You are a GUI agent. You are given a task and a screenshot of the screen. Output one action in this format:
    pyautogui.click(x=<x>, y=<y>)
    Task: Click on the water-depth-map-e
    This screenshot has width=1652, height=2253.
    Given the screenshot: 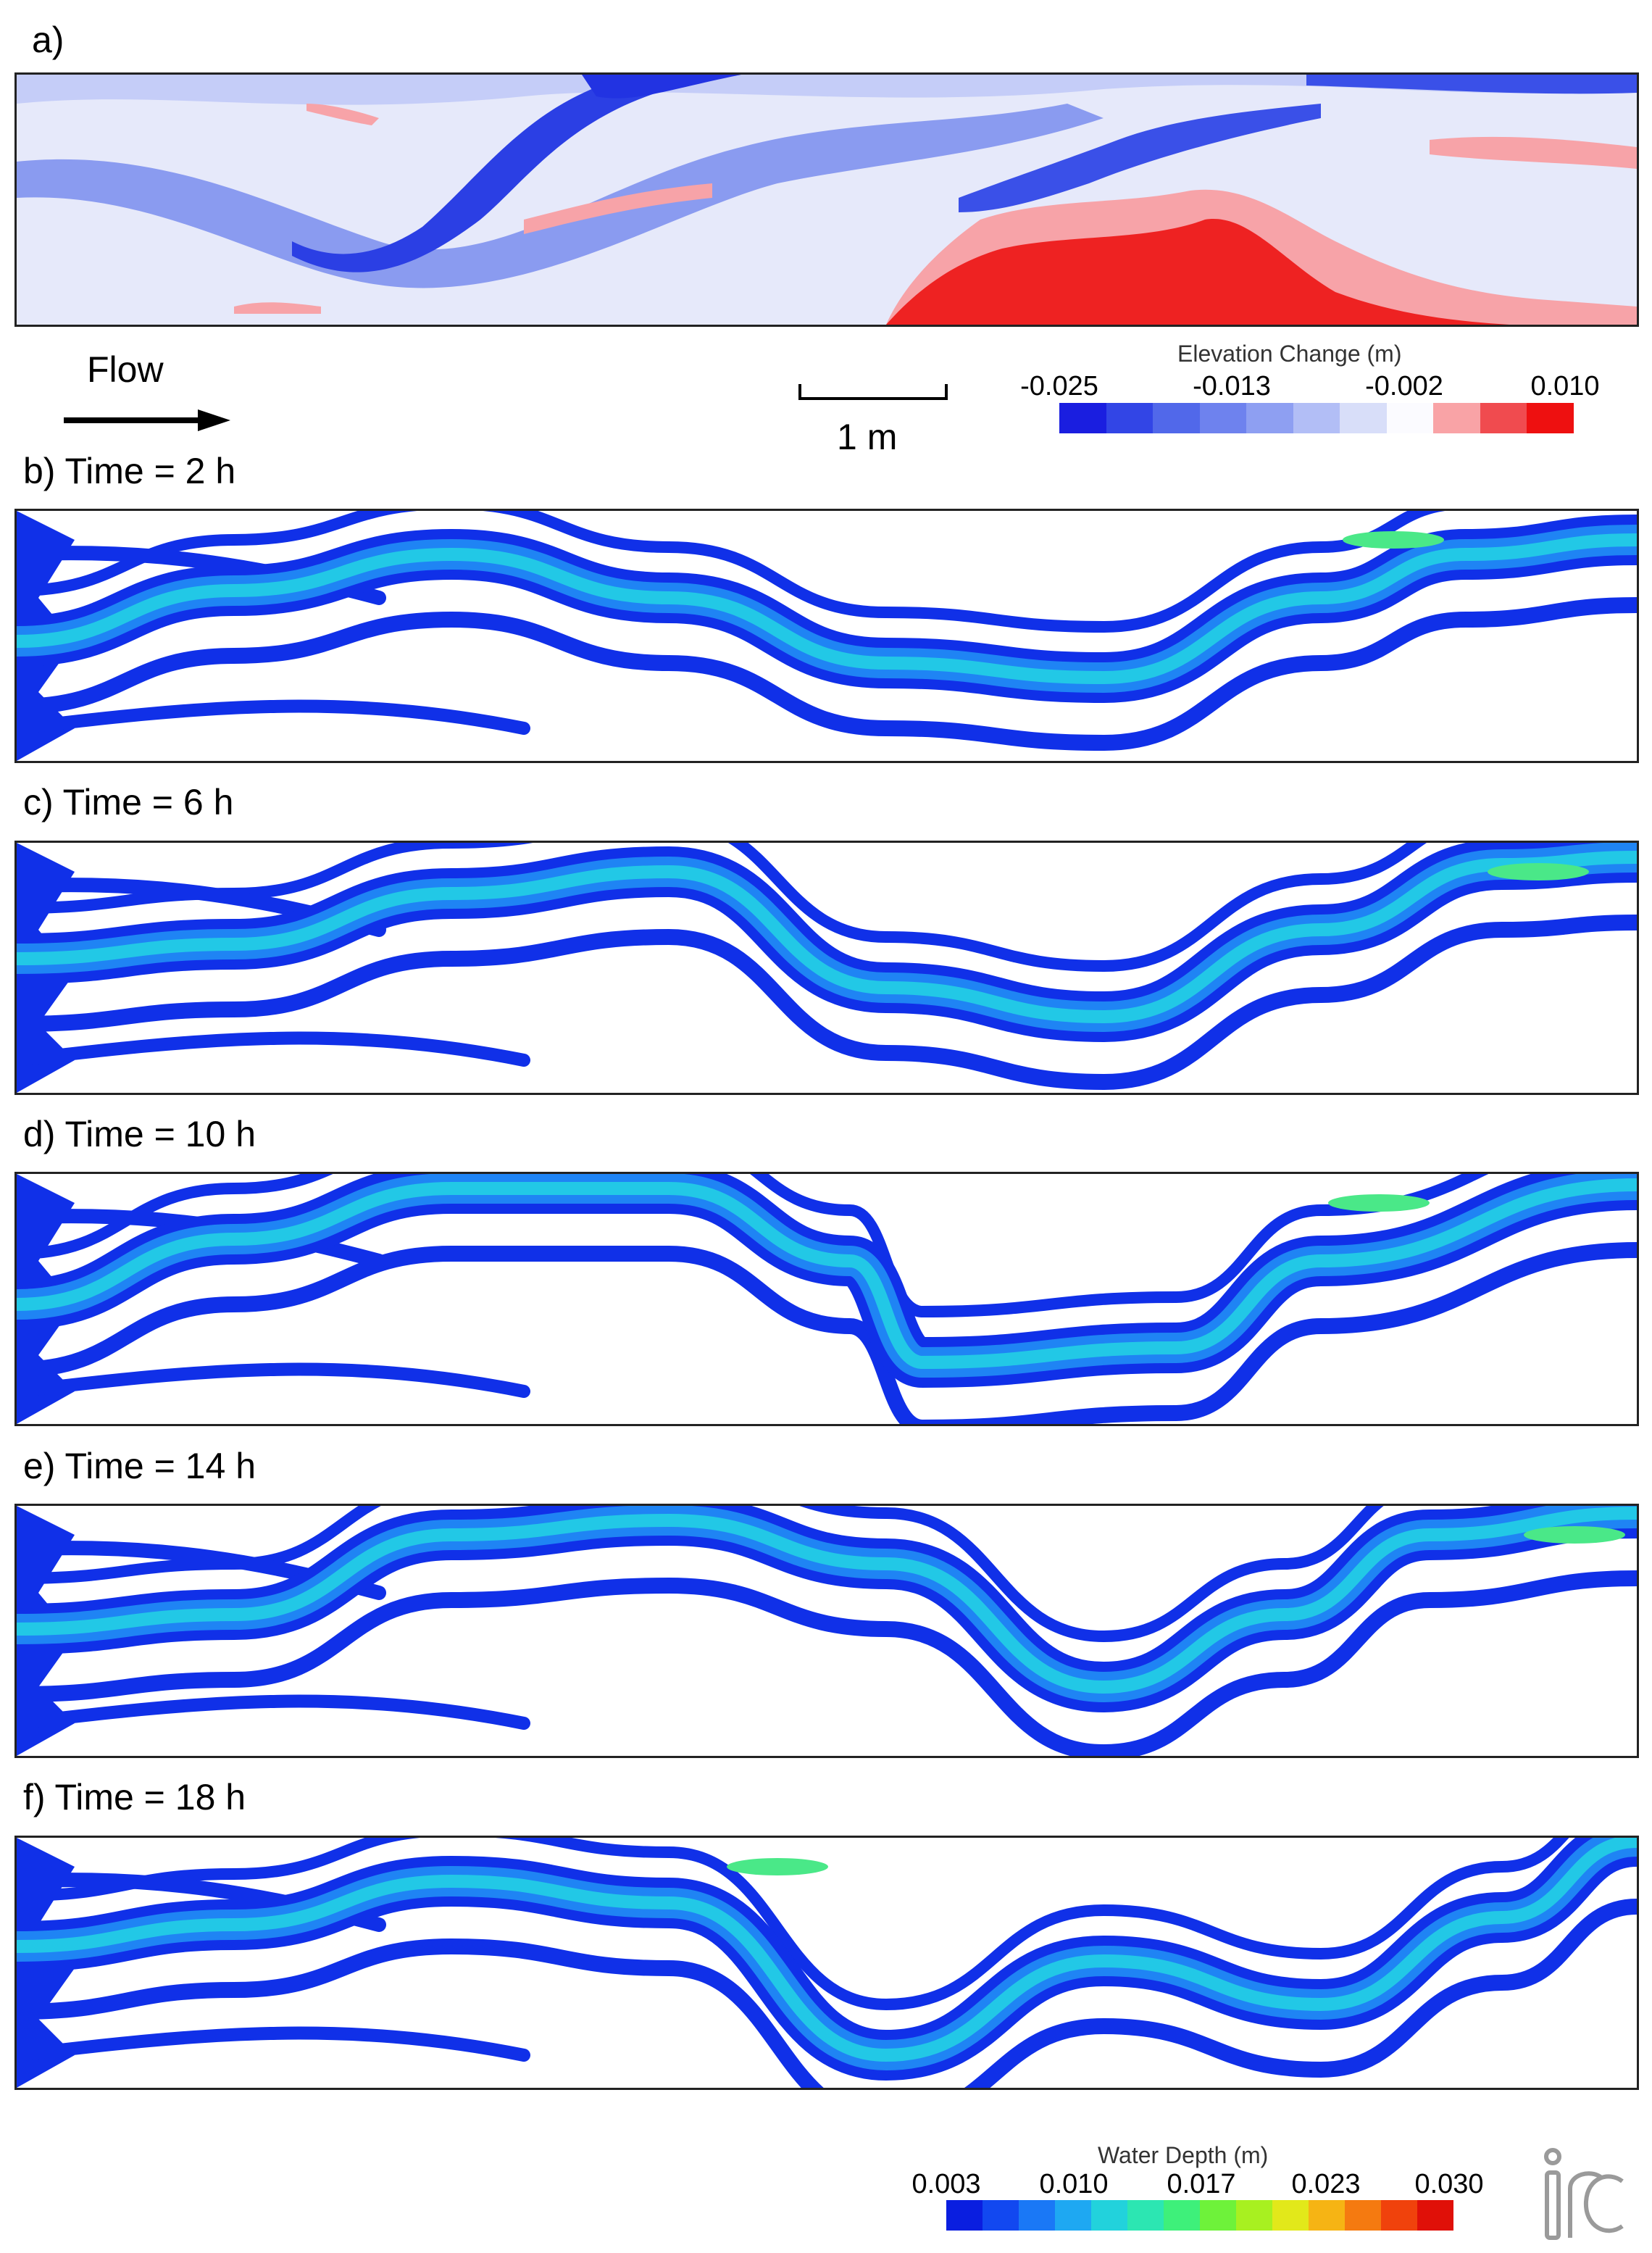 What is the action you would take?
    pyautogui.click(x=827, y=1631)
    